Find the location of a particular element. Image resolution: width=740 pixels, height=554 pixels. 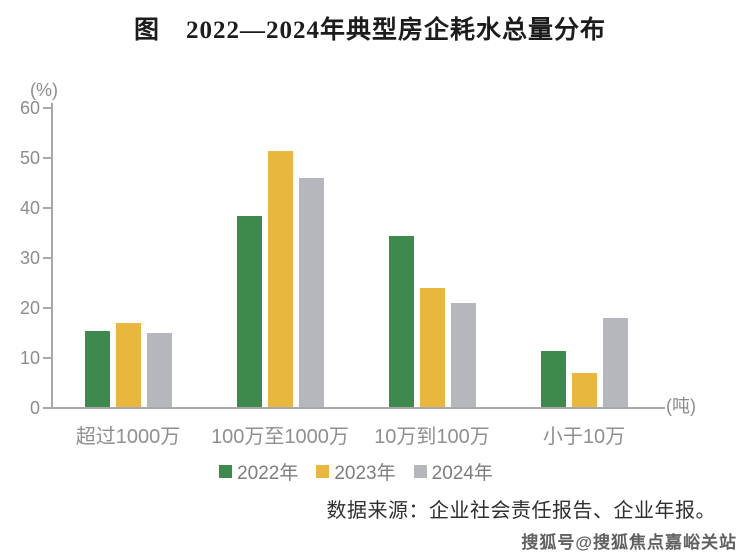

y-tick-label: 60 is located at coordinates (29, 108).